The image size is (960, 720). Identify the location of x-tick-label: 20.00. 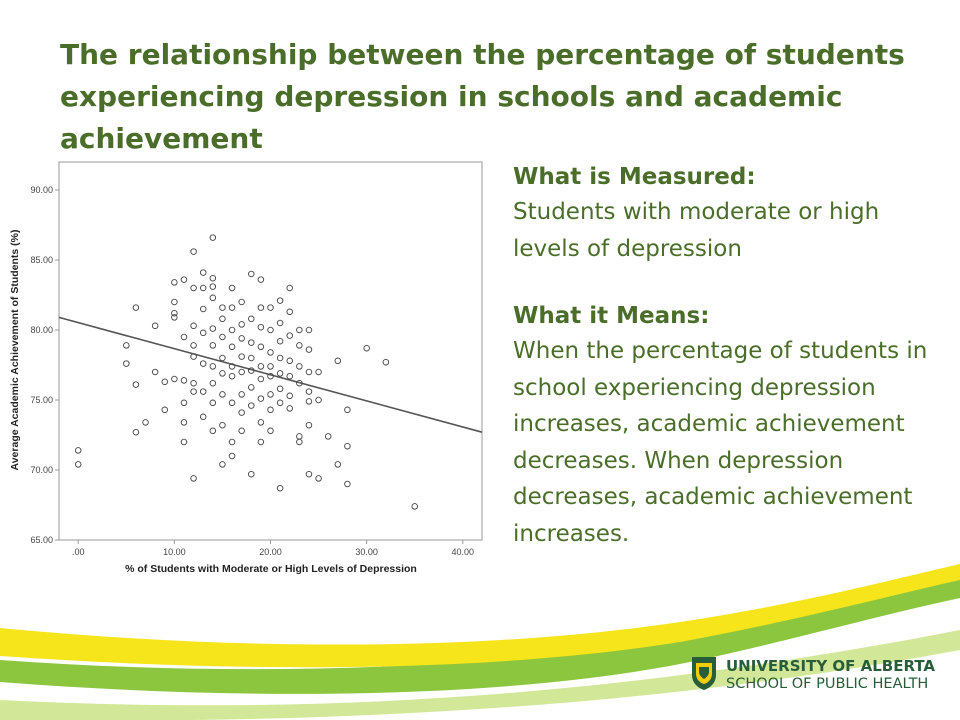
(270, 552).